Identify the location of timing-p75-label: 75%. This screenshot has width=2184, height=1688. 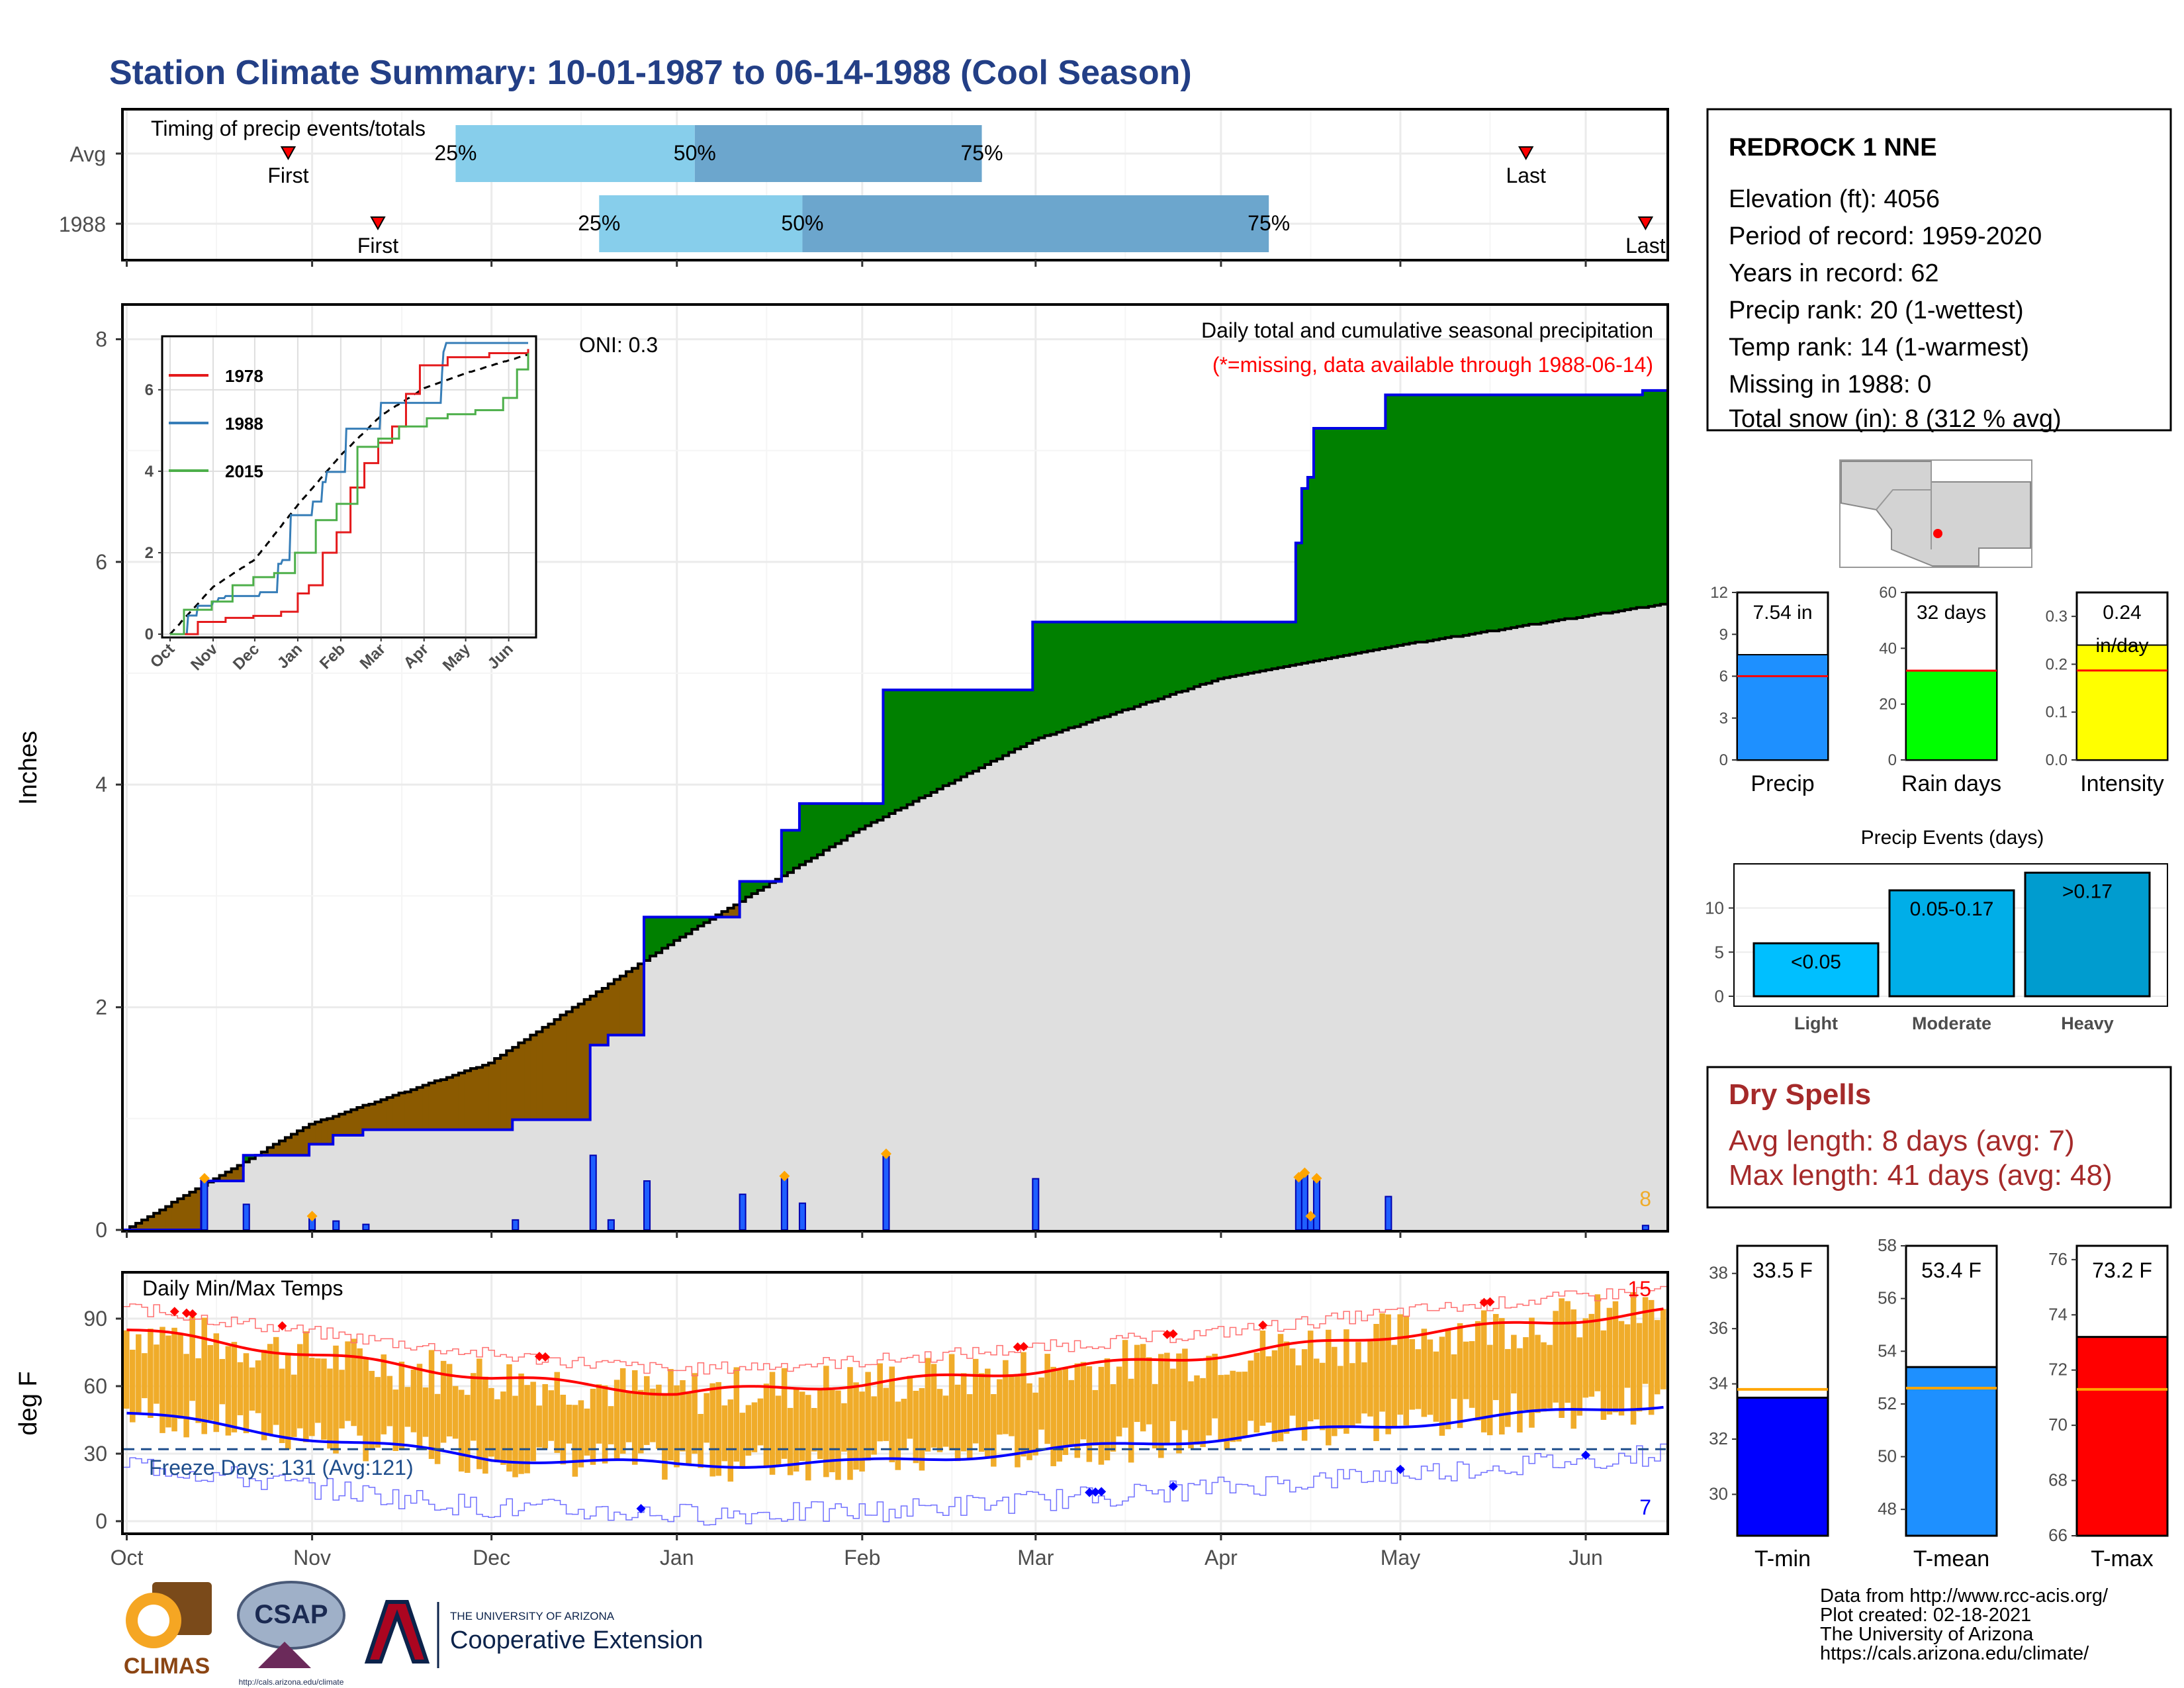
(1269, 223).